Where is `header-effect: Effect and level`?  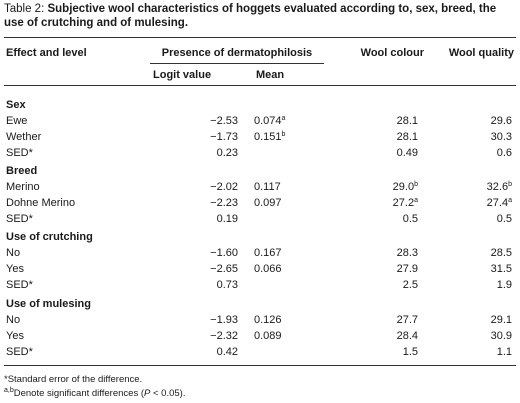 header-effect: Effect and level is located at coordinates (46, 53).